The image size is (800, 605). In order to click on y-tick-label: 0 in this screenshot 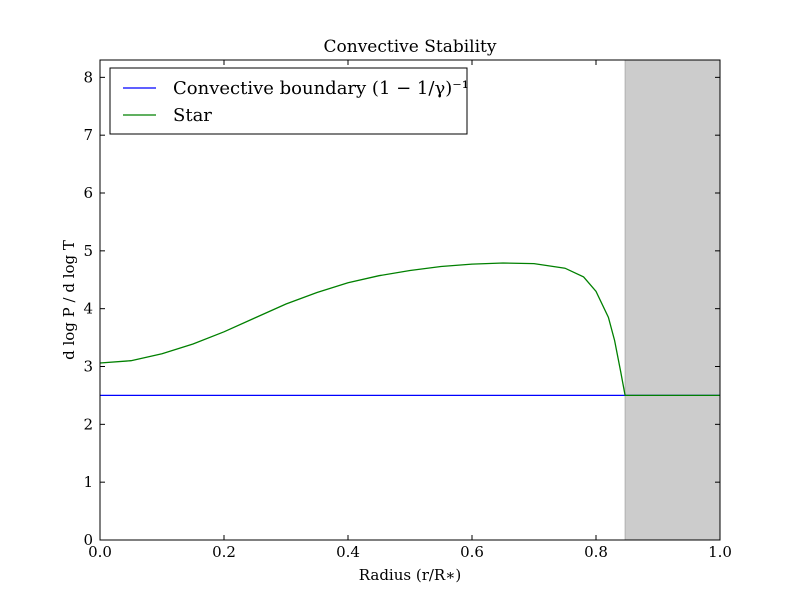, I will do `click(88, 540)`.